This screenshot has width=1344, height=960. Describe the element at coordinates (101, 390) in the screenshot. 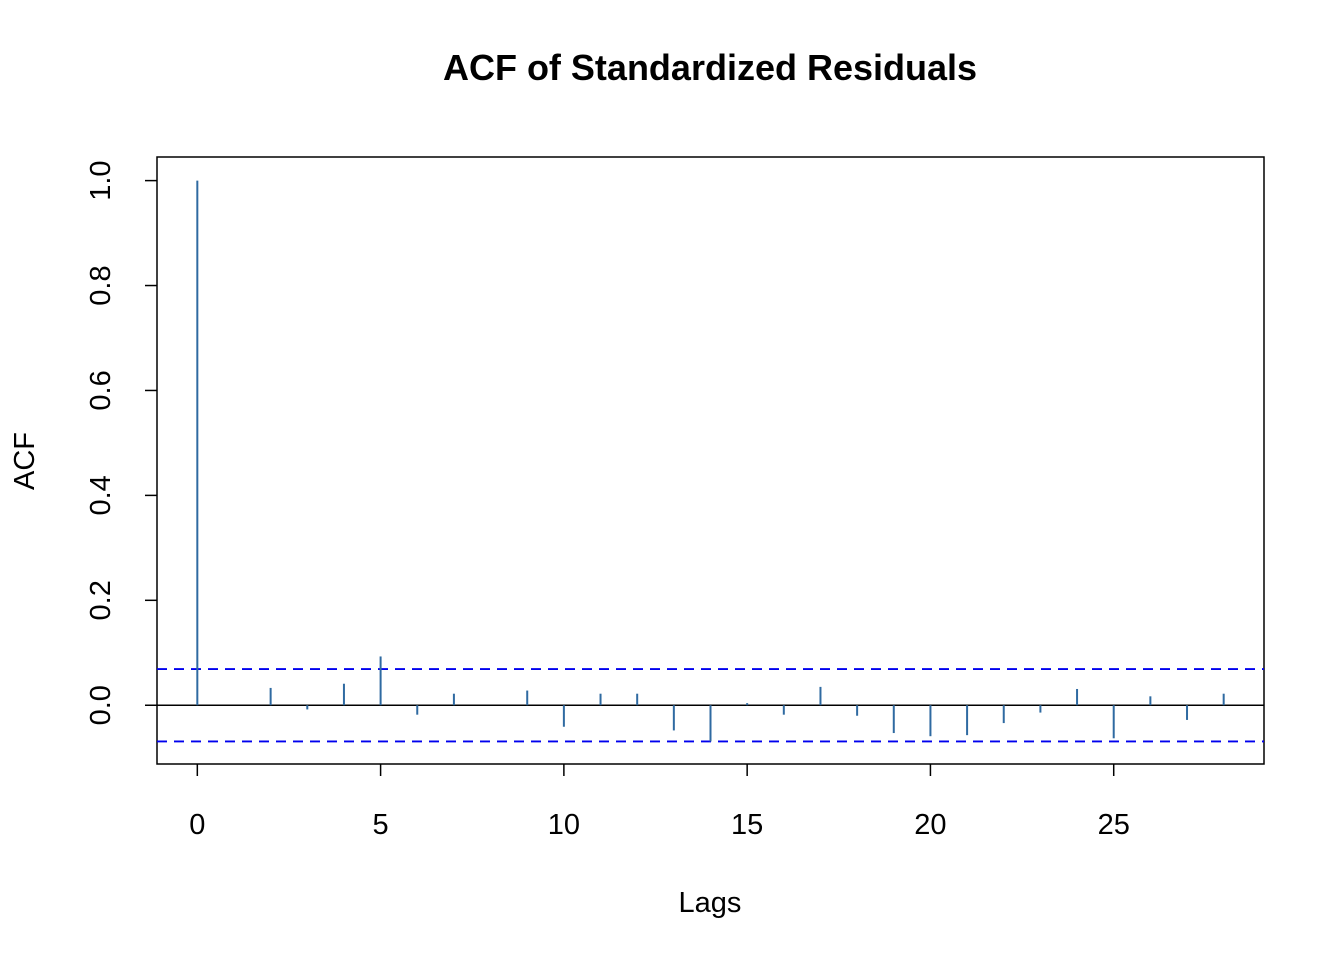

I see `y-tick-label-3: 0.6` at that location.